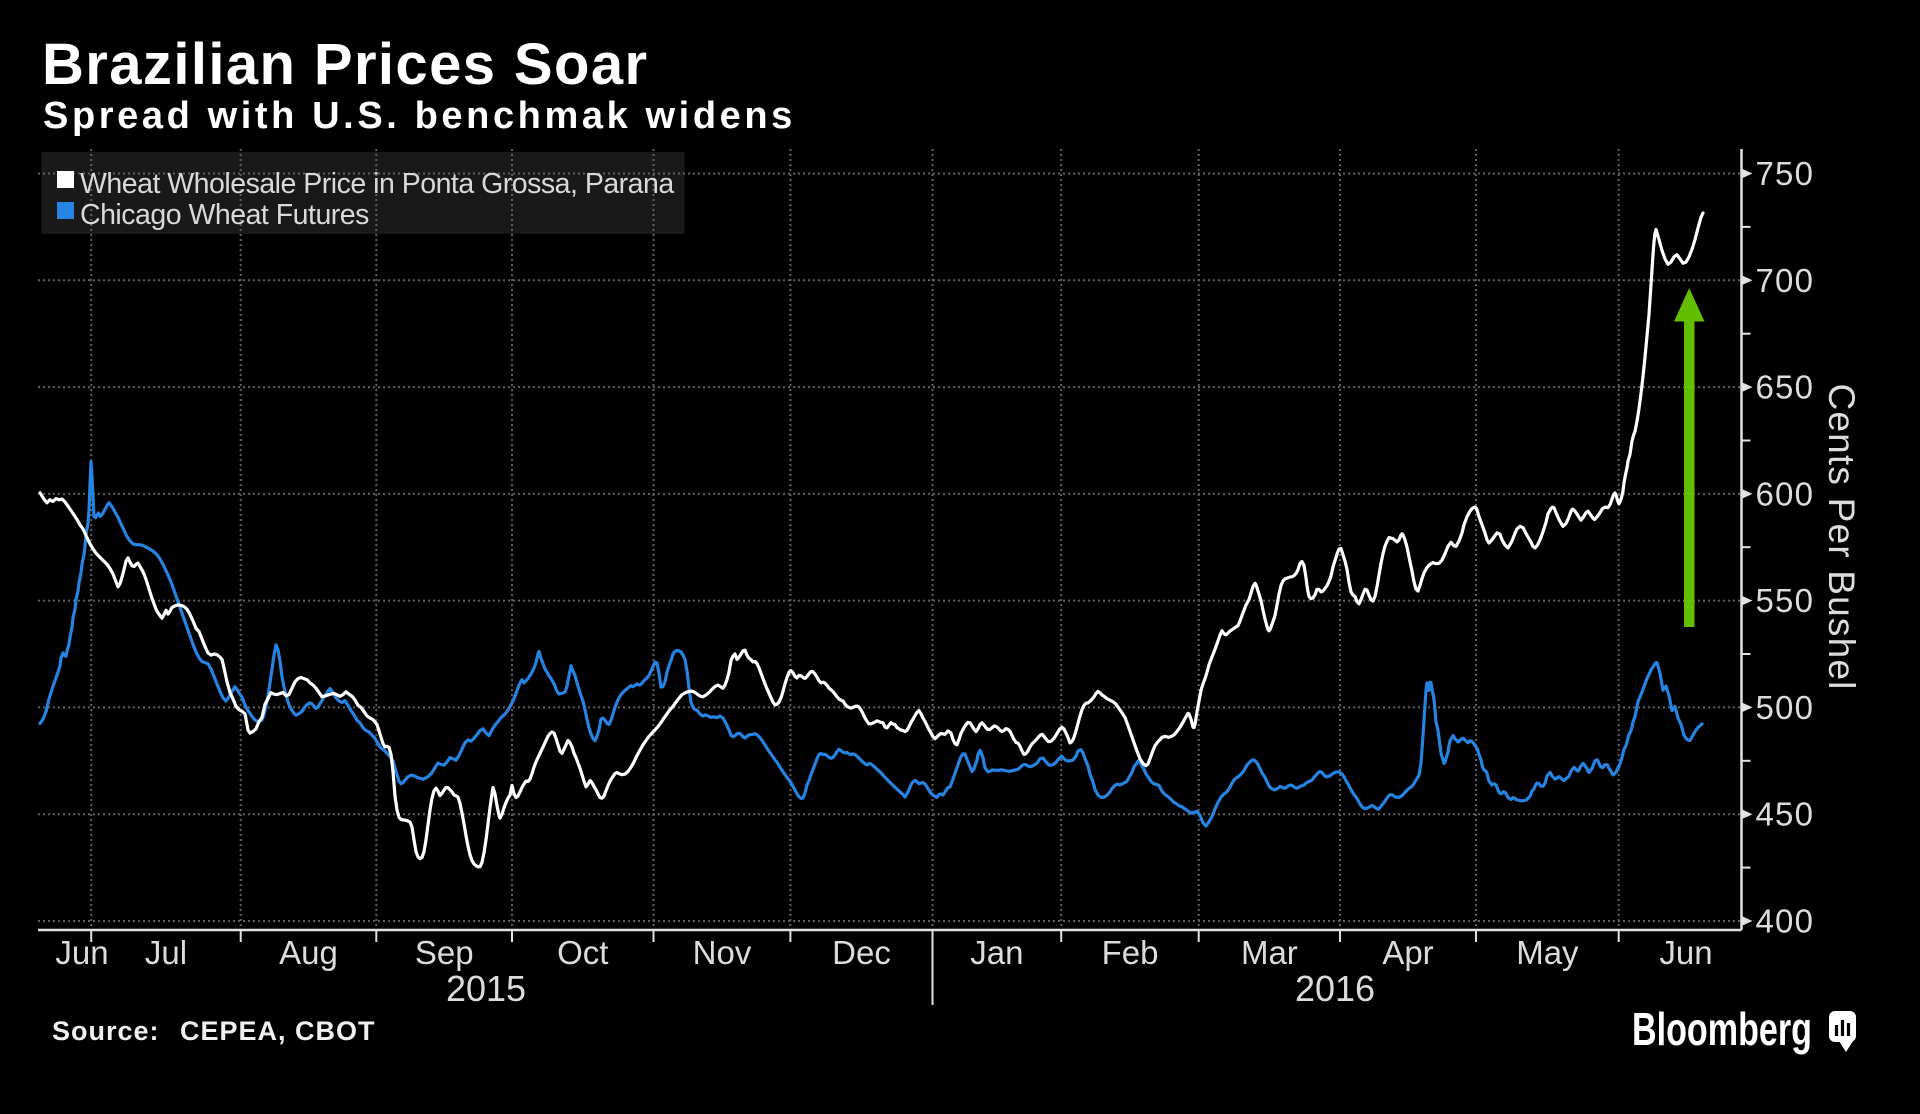  Describe the element at coordinates (486, 988) in the screenshot. I see `svg-text: 2015` at that location.